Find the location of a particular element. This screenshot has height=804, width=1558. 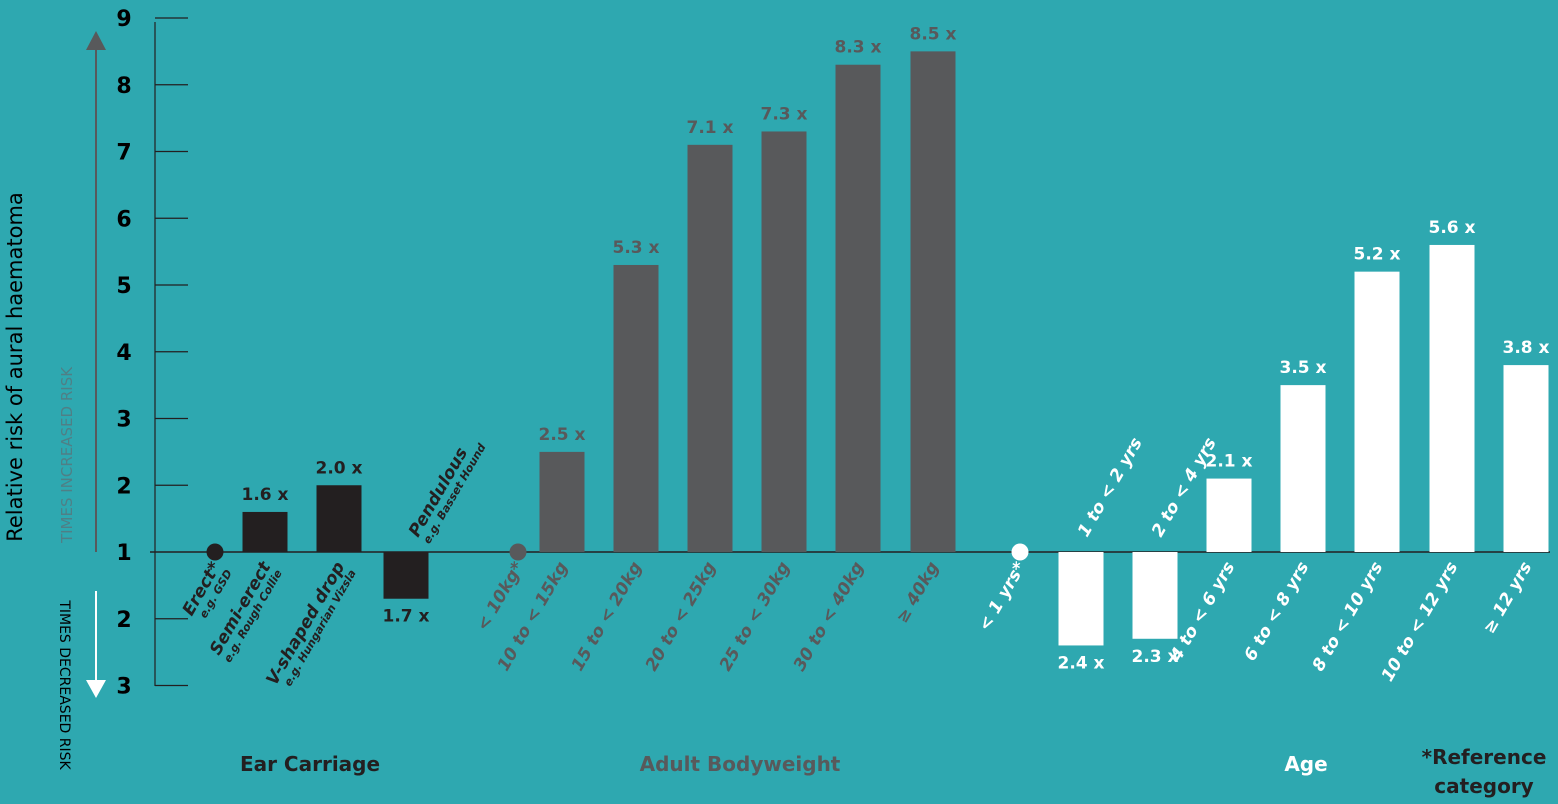

category-label-group: ≥ 12 yrs is located at coordinates (1507, 598).